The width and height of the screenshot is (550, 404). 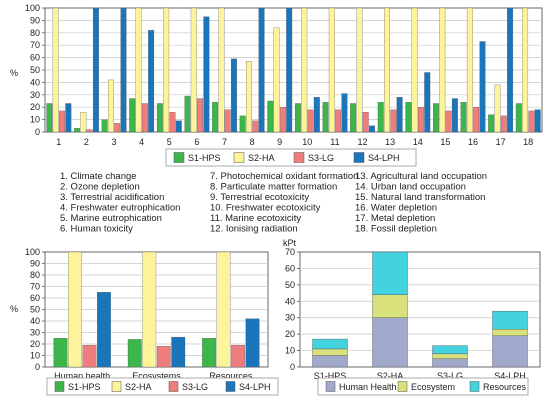 What do you see at coordinates (396, 208) in the screenshot?
I see `category-item: 16. Water depletion` at bounding box center [396, 208].